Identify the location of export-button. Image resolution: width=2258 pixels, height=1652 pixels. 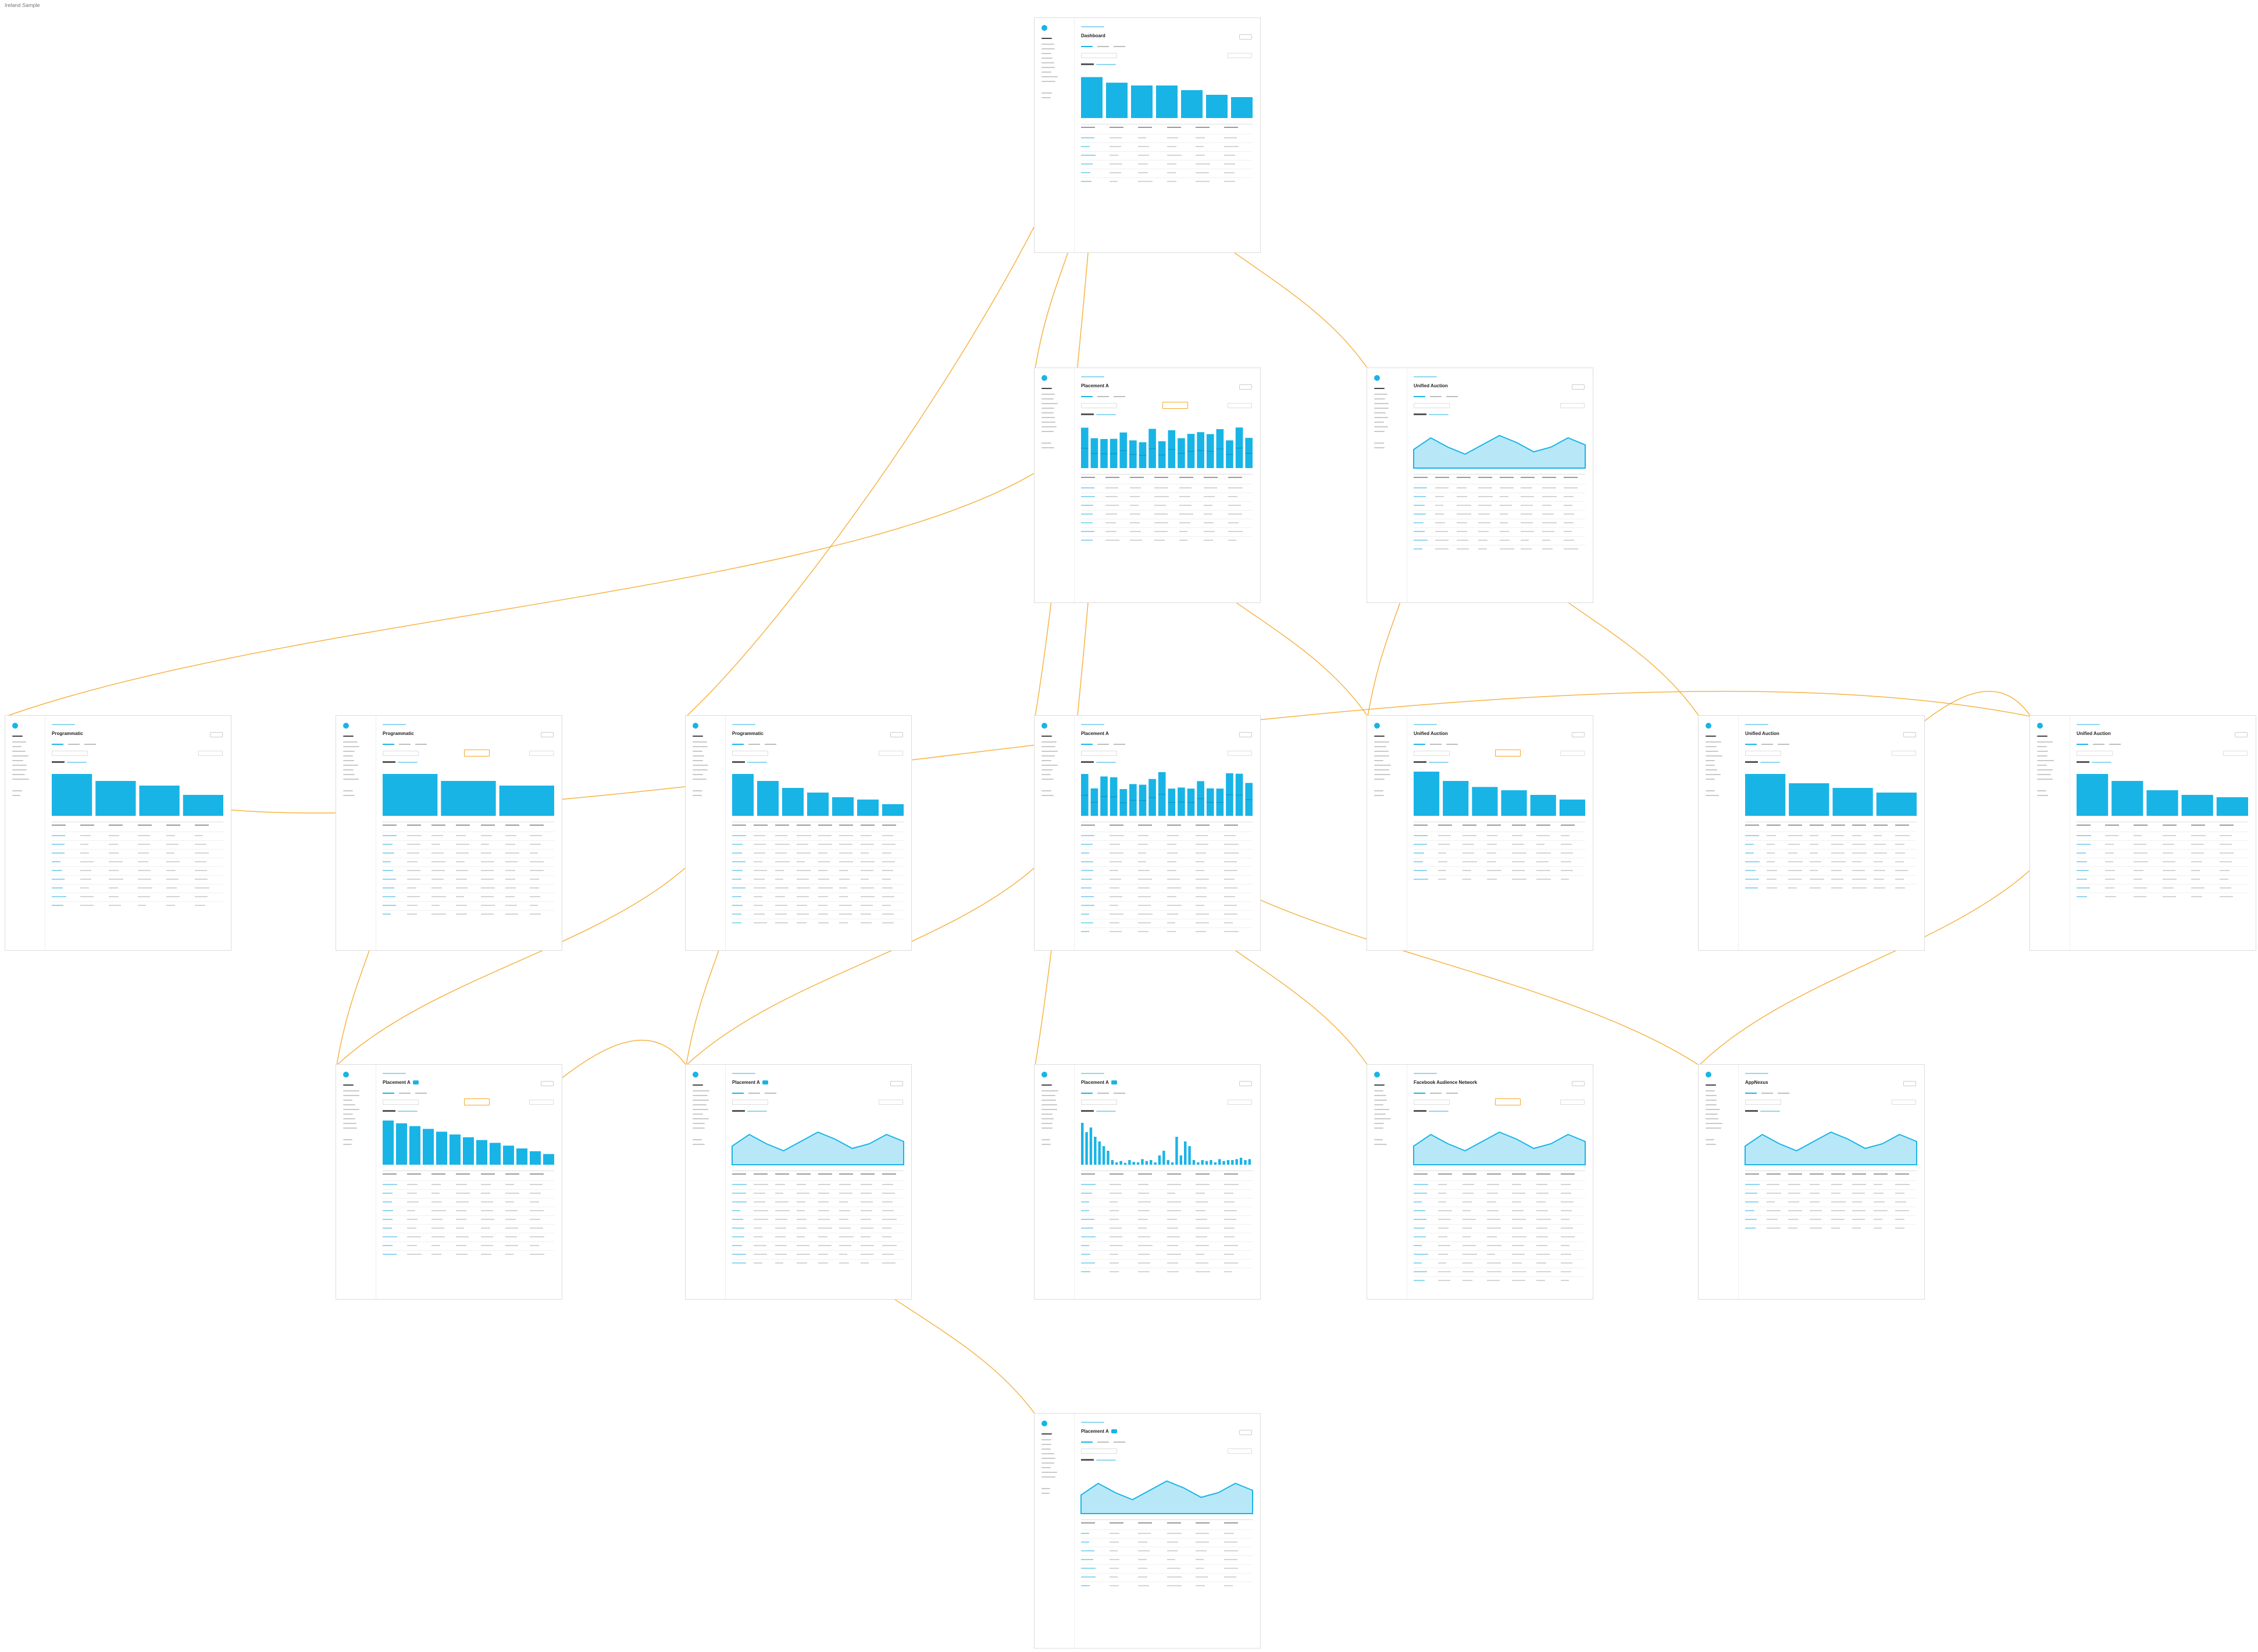
(547, 734).